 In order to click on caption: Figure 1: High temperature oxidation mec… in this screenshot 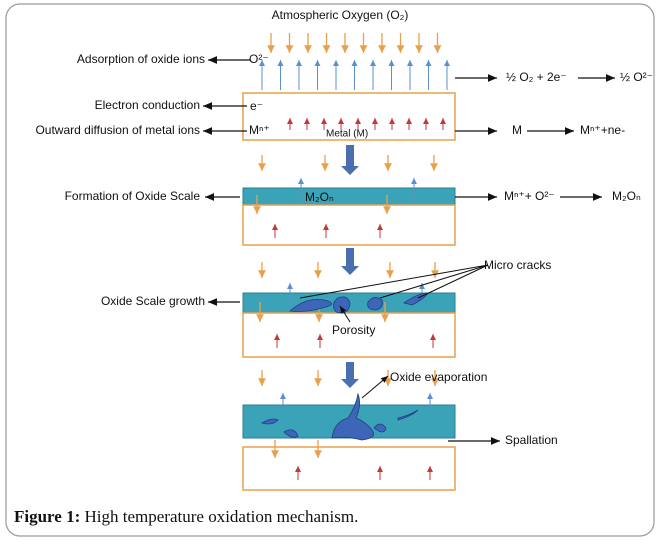, I will do `click(186, 516)`.